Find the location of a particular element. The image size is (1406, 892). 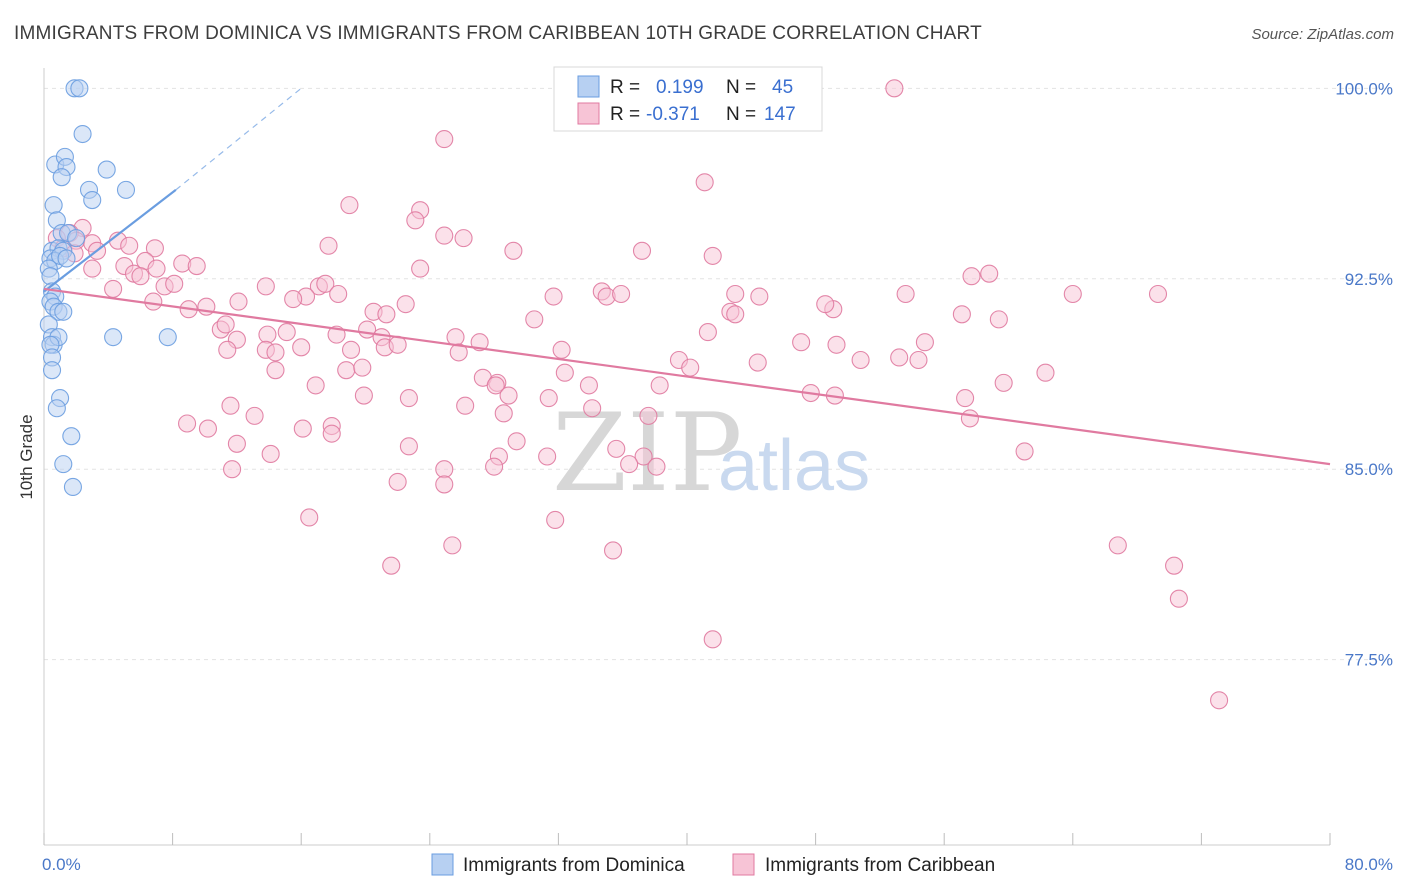

legend-r-value-dominica: 0.199 is located at coordinates (680, 87).